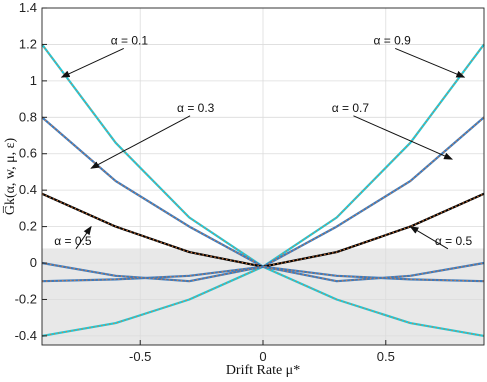  I want to click on annotation-label-4: α = 0.9, so click(393, 40).